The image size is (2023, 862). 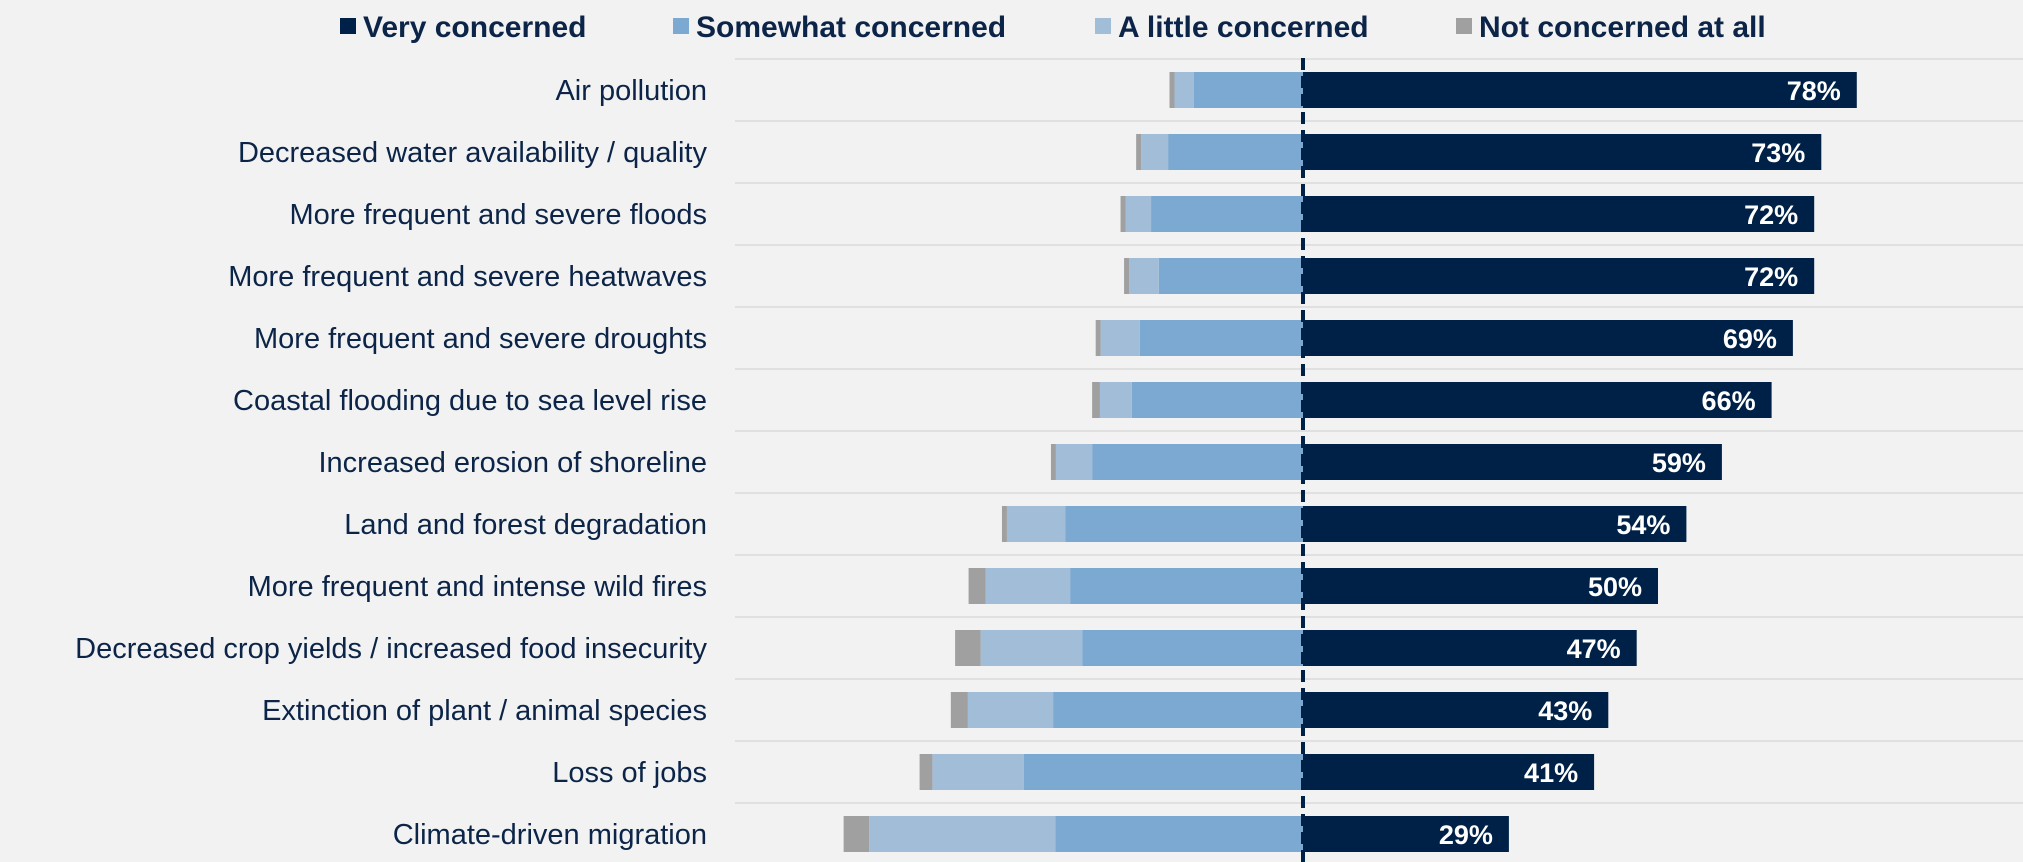 I want to click on legend-item-somewhat-concerned: Somewhat concerned, so click(x=839, y=27).